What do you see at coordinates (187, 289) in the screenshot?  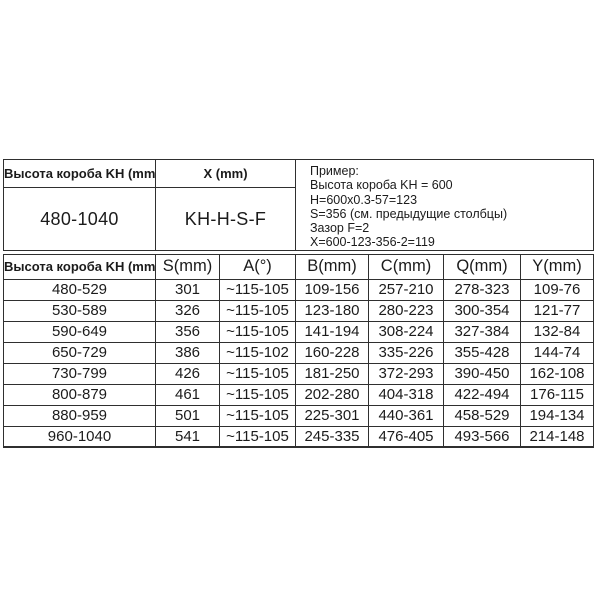 I see `table-cell: 301` at bounding box center [187, 289].